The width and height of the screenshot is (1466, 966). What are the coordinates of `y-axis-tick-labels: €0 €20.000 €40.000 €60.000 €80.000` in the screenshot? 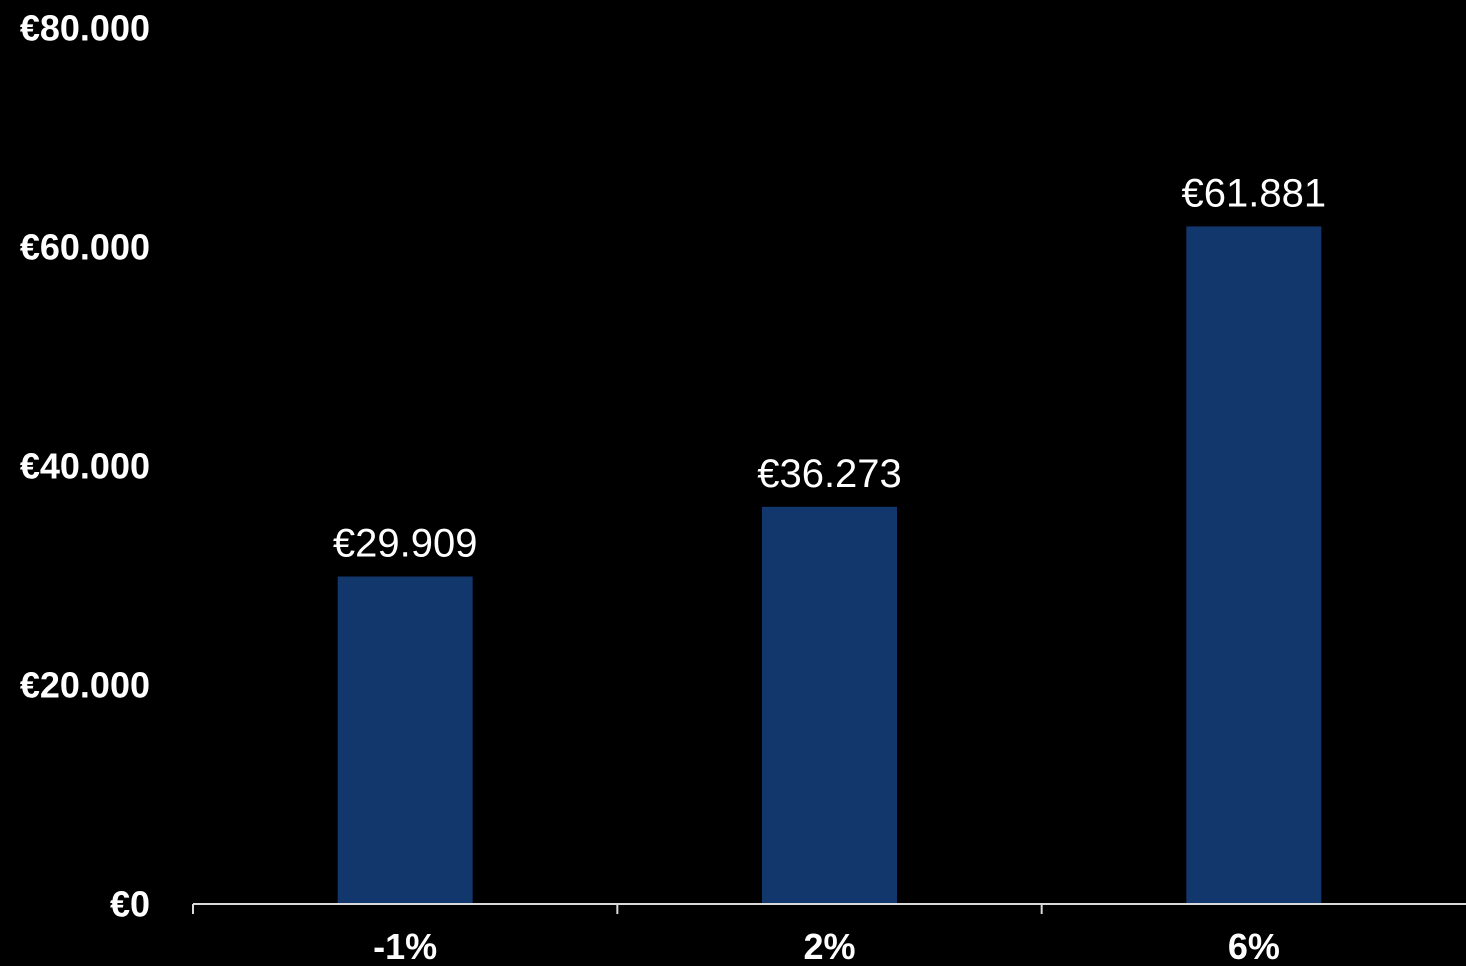 It's located at (85, 466).